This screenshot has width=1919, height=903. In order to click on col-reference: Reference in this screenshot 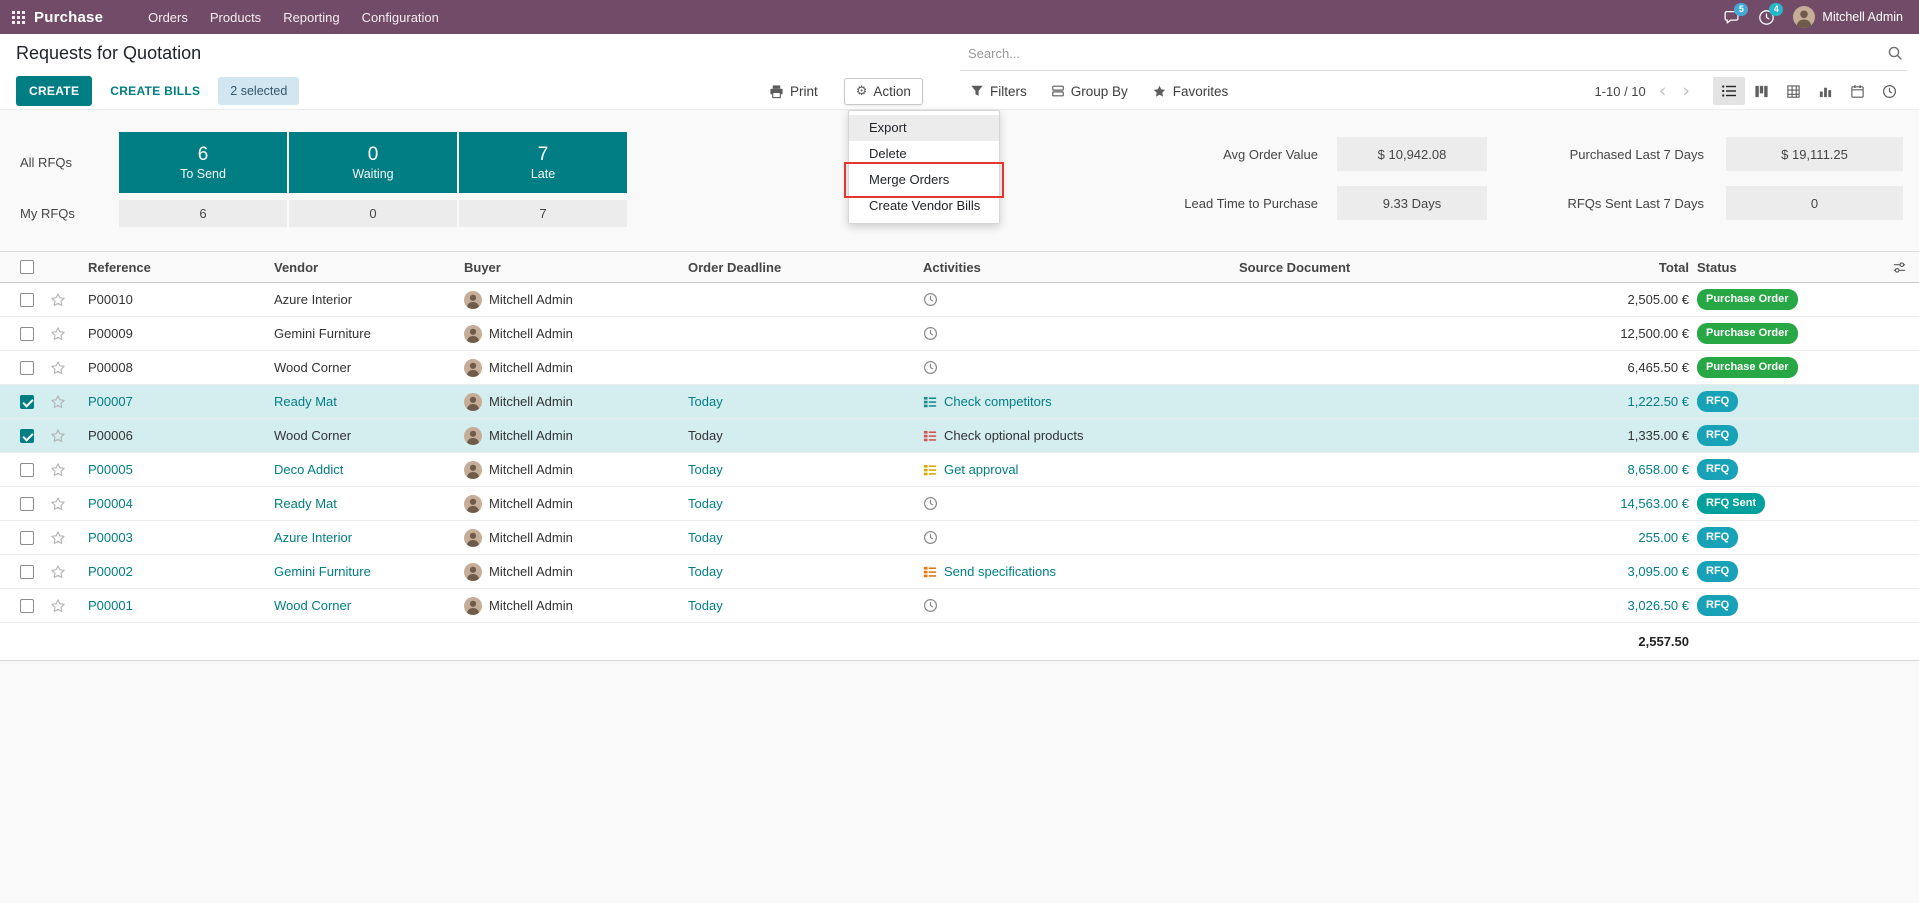, I will do `click(119, 267)`.